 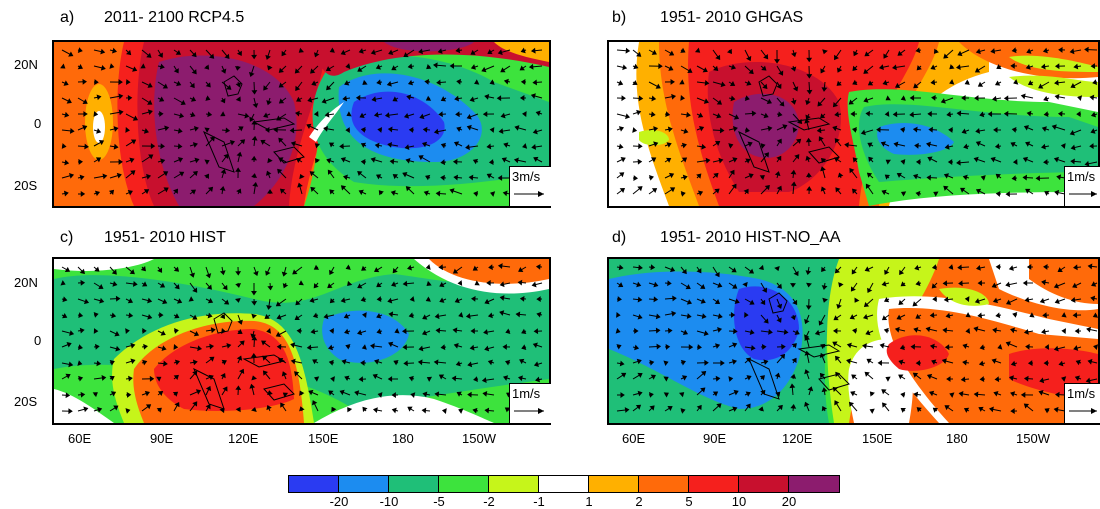 What do you see at coordinates (688, 501) in the screenshot?
I see `colorbar-label: 5` at bounding box center [688, 501].